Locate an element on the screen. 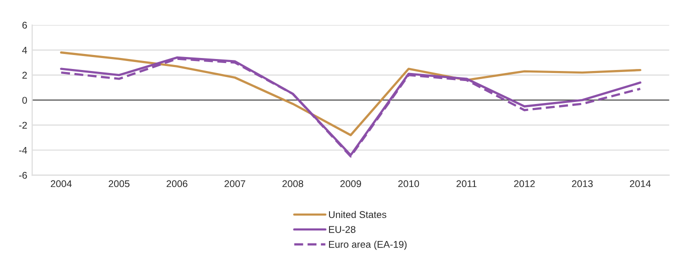  y-tick-label: -6 is located at coordinates (23, 175).